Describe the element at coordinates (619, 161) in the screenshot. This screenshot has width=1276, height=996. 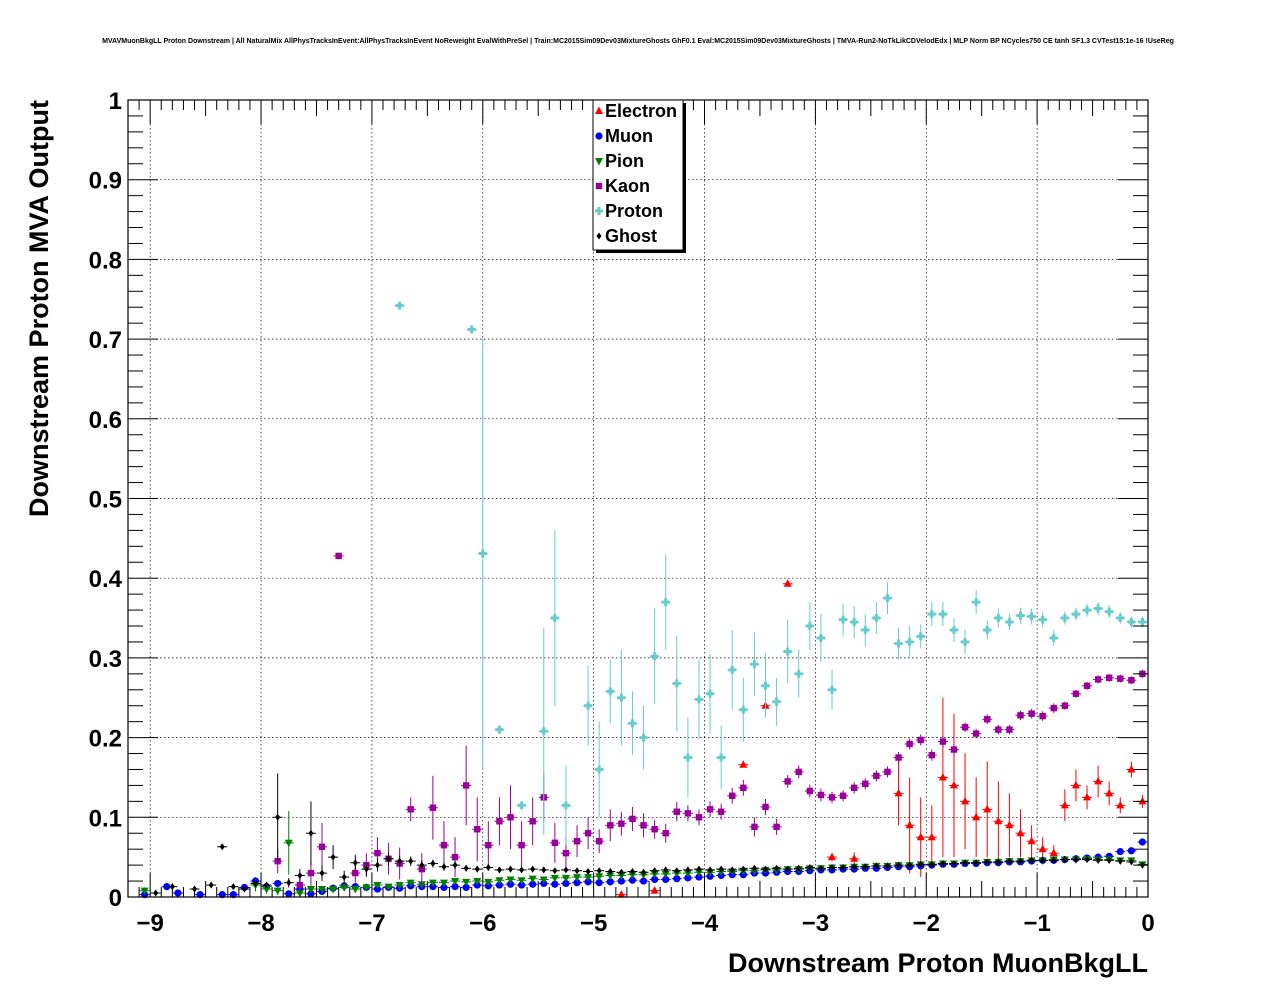
I see `legend-item-pion: Pion` at that location.